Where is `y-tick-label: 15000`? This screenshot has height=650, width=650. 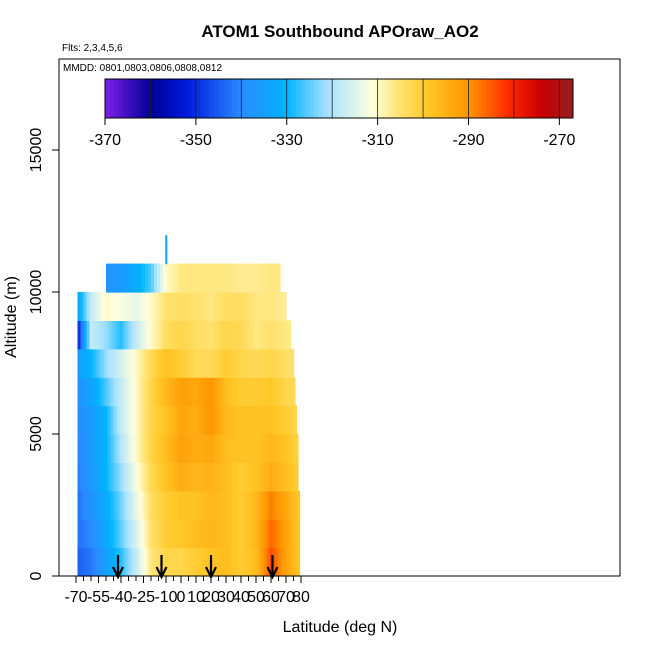
y-tick-label: 15000 is located at coordinates (36, 150).